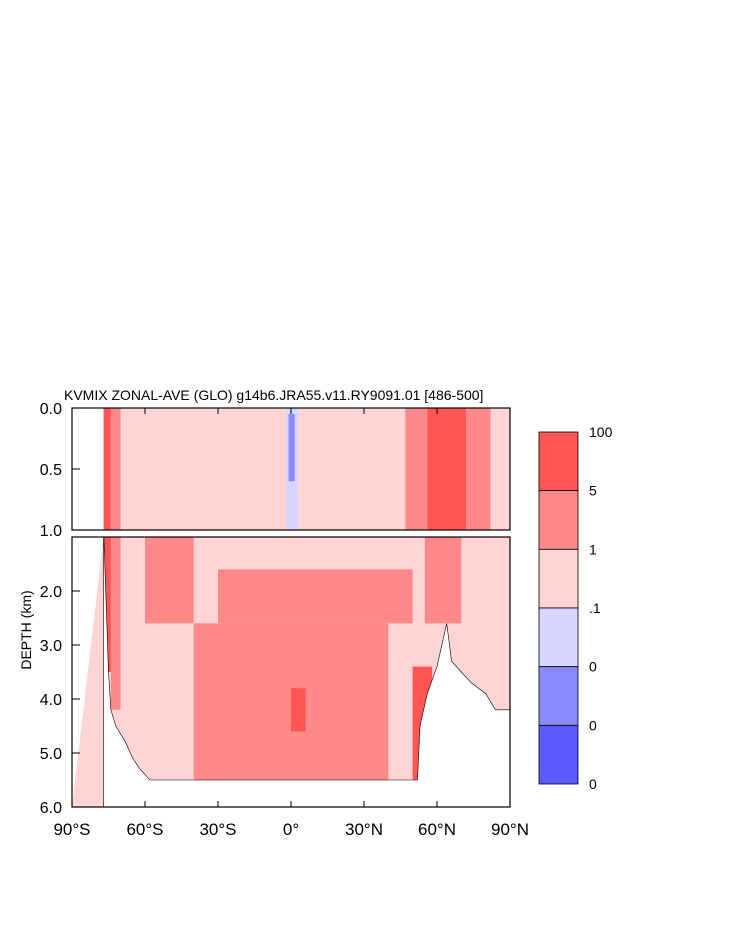 This screenshot has height=950, width=733. Describe the element at coordinates (71, 829) in the screenshot. I see `x-tick-label: 90°S` at that location.